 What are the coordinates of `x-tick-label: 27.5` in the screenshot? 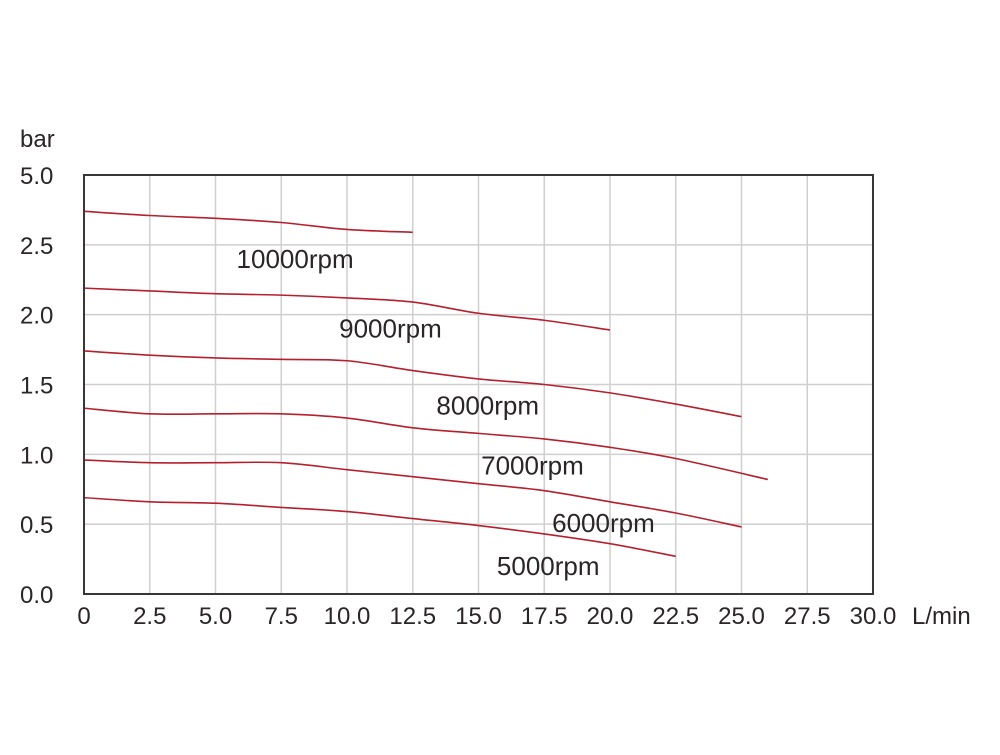 It's located at (807, 616).